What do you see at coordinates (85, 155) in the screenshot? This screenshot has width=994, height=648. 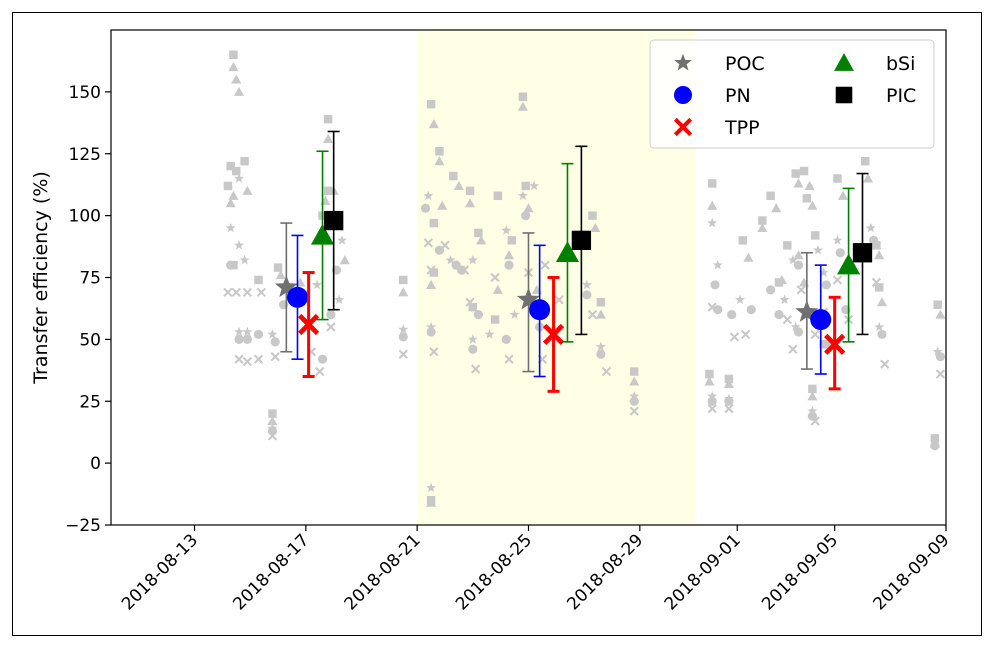 I see `y-tick-label: 125` at bounding box center [85, 155].